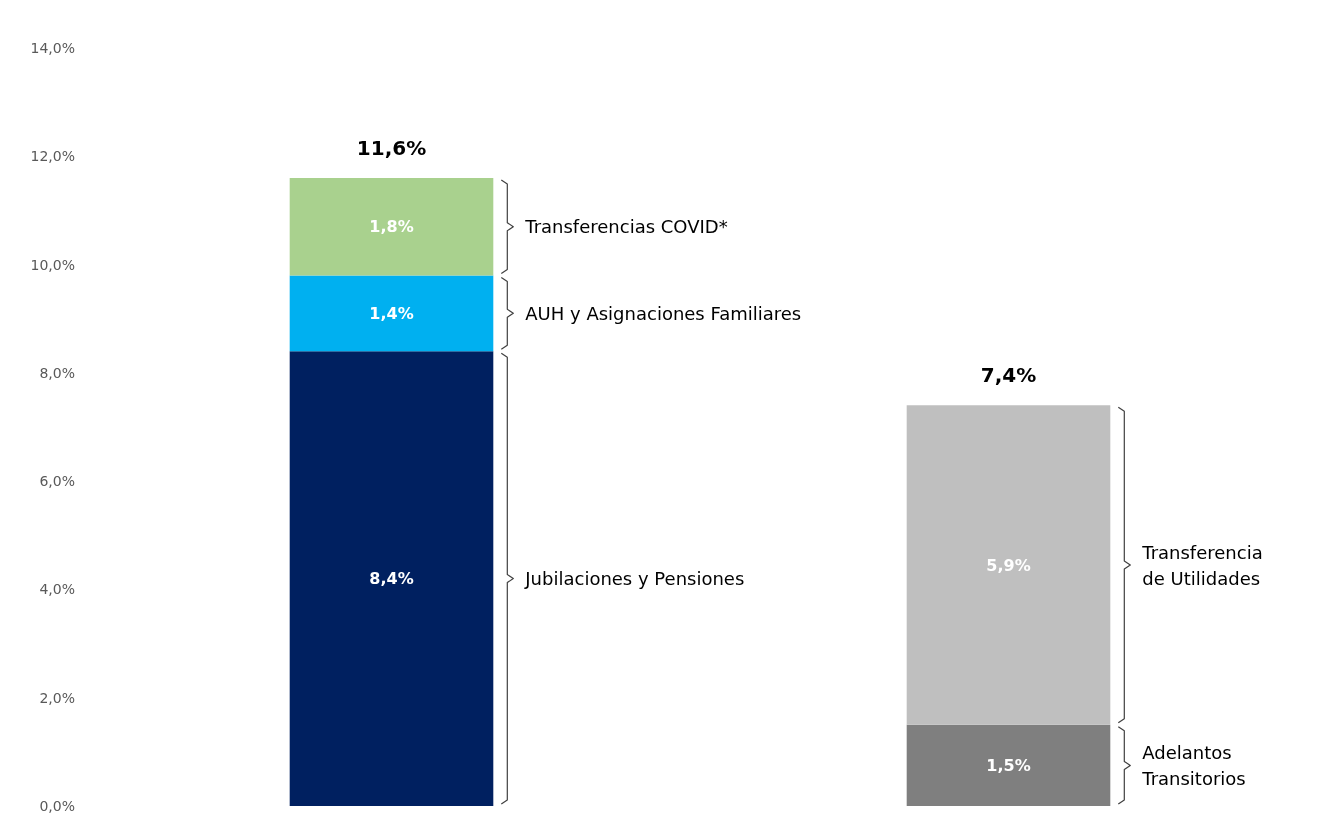 Image resolution: width=1325 pixels, height=829 pixels. Describe the element at coordinates (1205, 565) in the screenshot. I see `series-label: Transferencia de Utilidades` at that location.